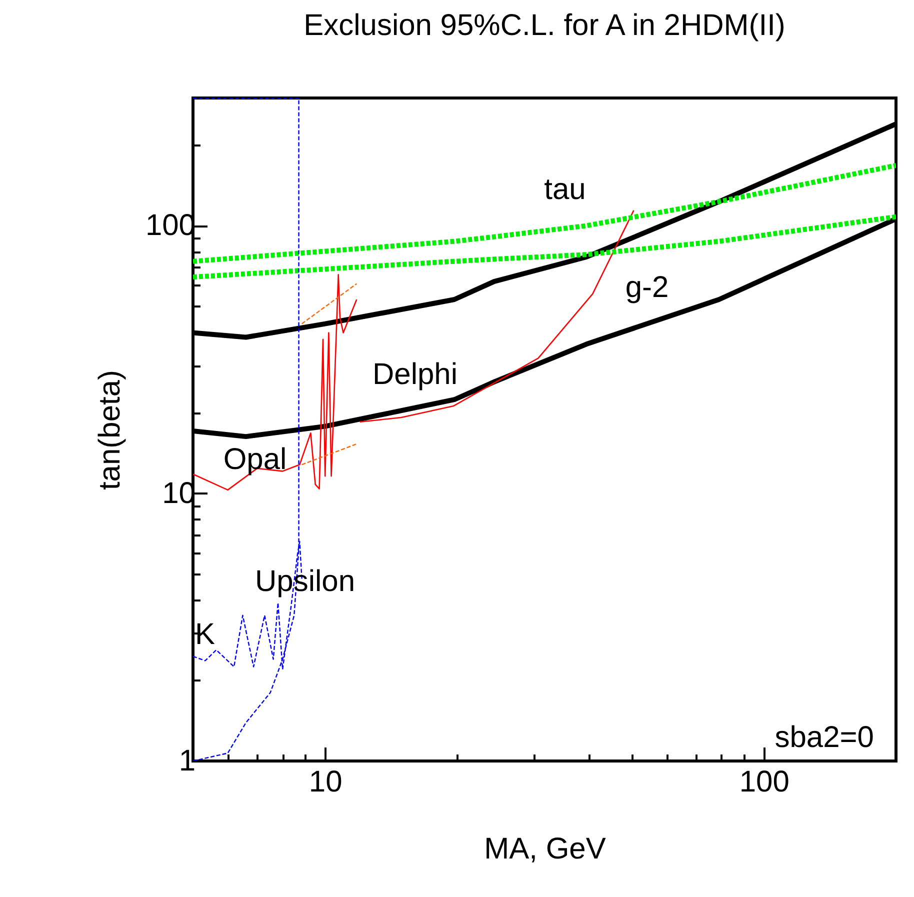 The height and width of the screenshot is (897, 914). What do you see at coordinates (255, 459) in the screenshot?
I see `annotation: Opal` at bounding box center [255, 459].